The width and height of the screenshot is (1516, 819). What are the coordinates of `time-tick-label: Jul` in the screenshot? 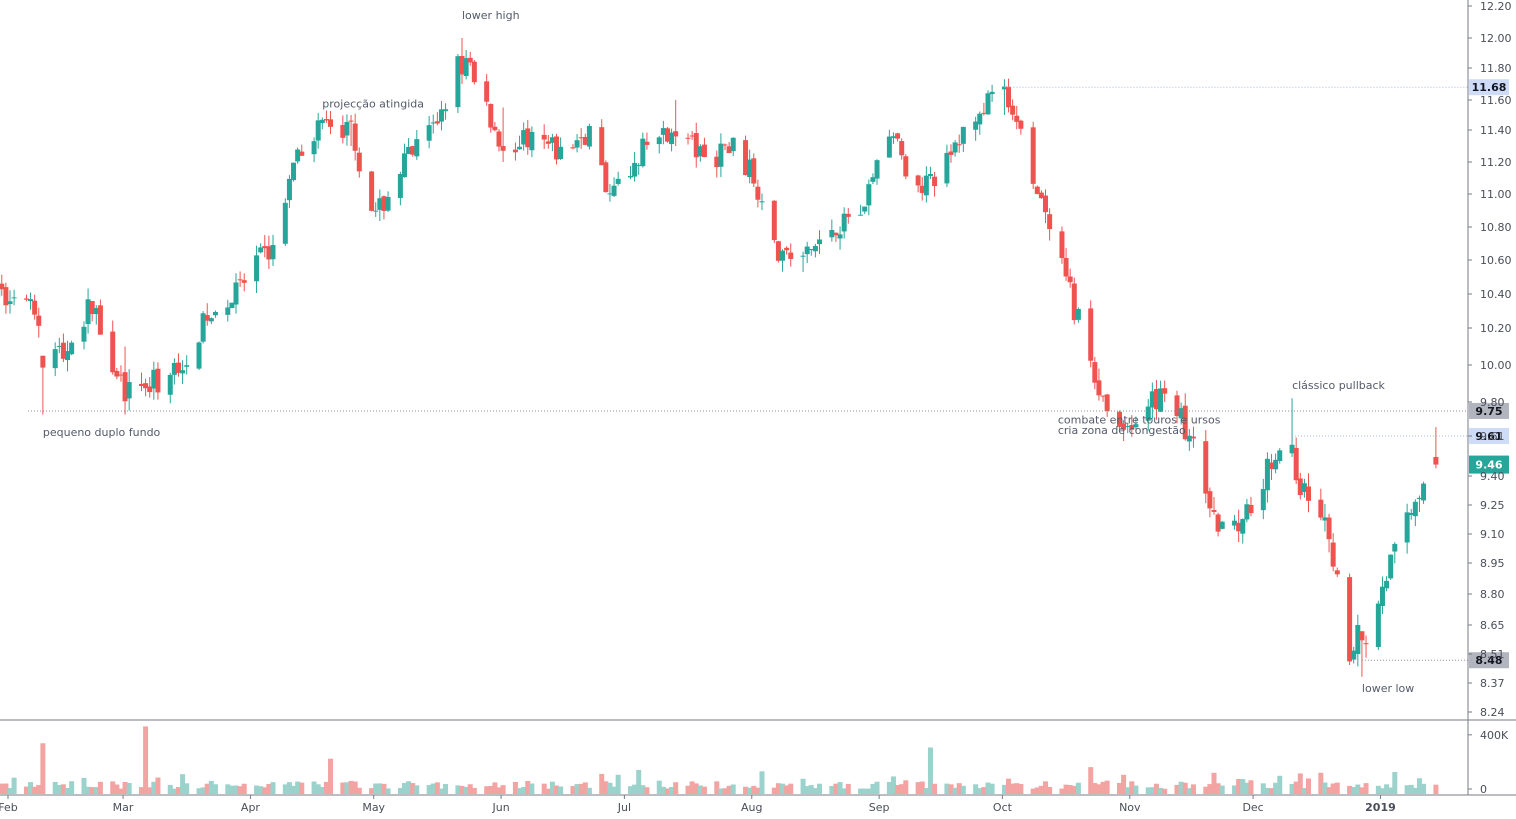 It's located at (624, 807).